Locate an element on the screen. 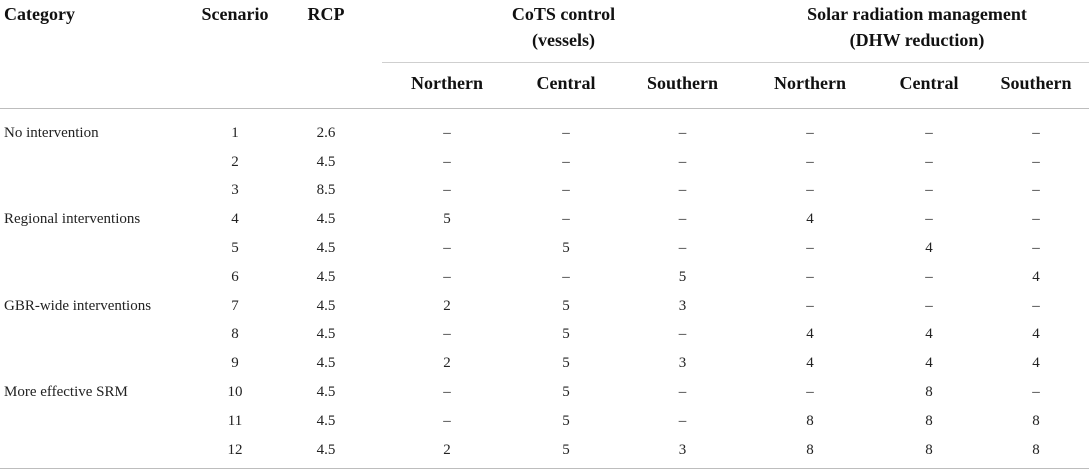 This screenshot has width=1089, height=473. scenario-cell: 2 is located at coordinates (235, 161).